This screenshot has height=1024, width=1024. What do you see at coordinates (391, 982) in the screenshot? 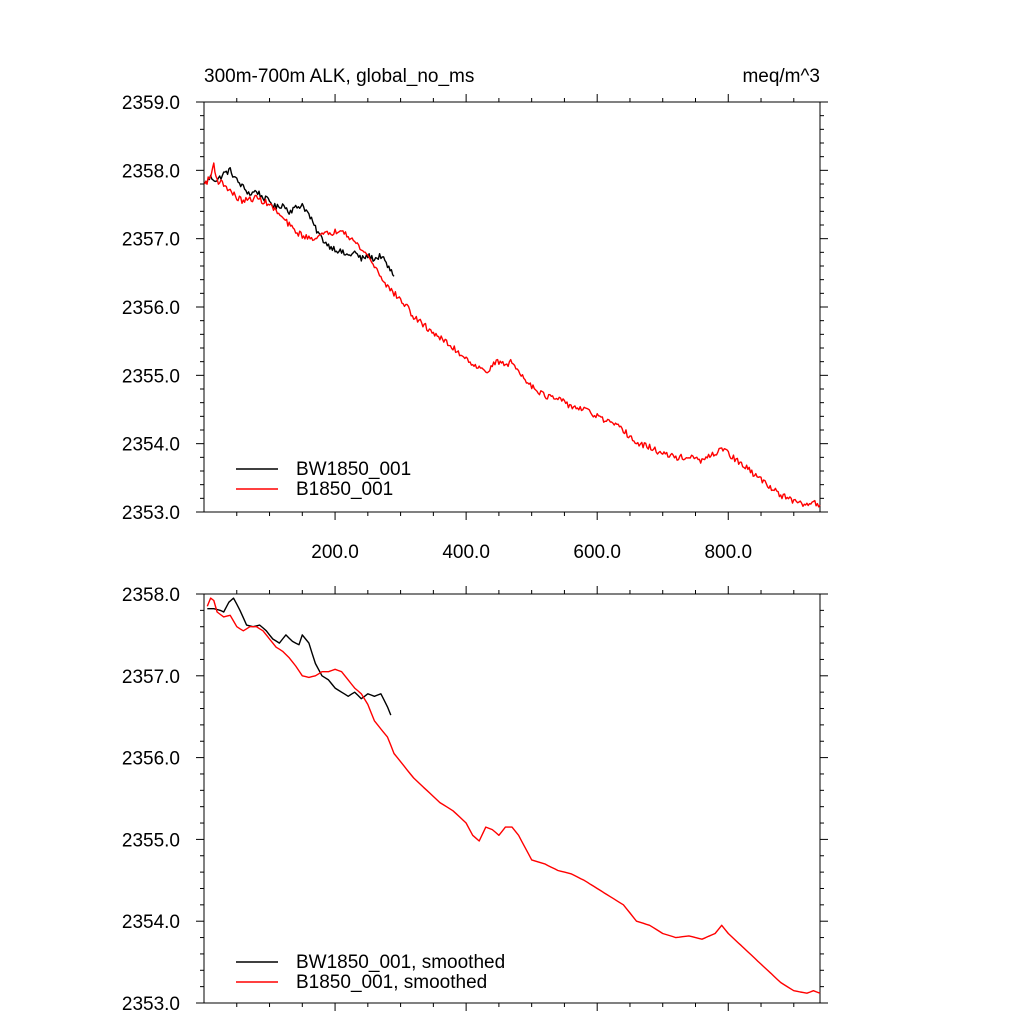
I see `legend-label: B1850_001, smoothed` at bounding box center [391, 982].